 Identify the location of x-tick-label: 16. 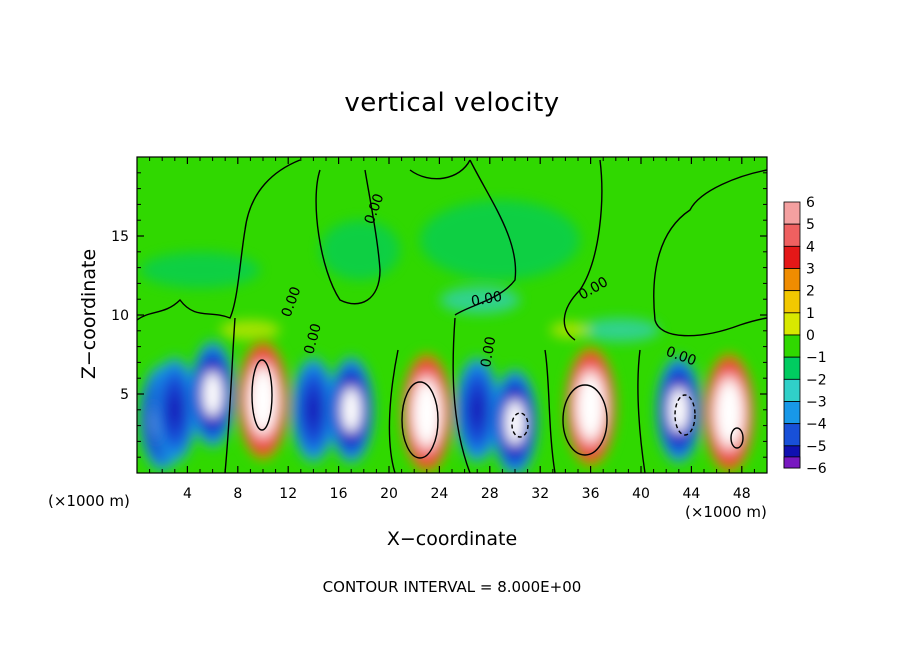
(339, 494).